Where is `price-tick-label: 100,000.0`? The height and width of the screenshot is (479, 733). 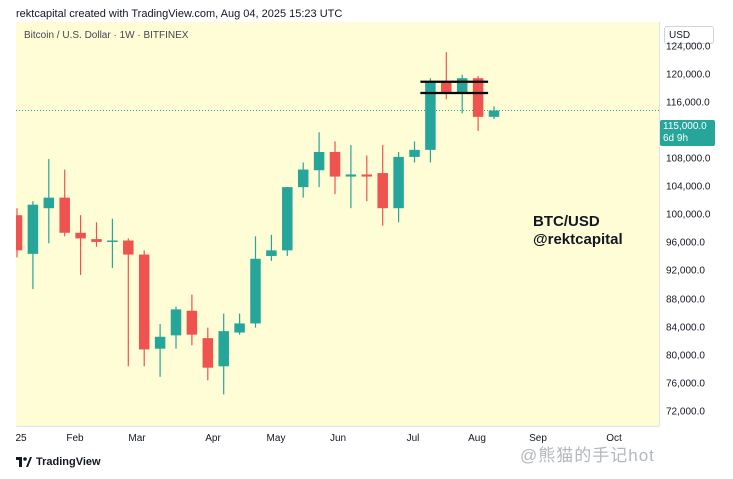
price-tick-label: 100,000.0 is located at coordinates (688, 215).